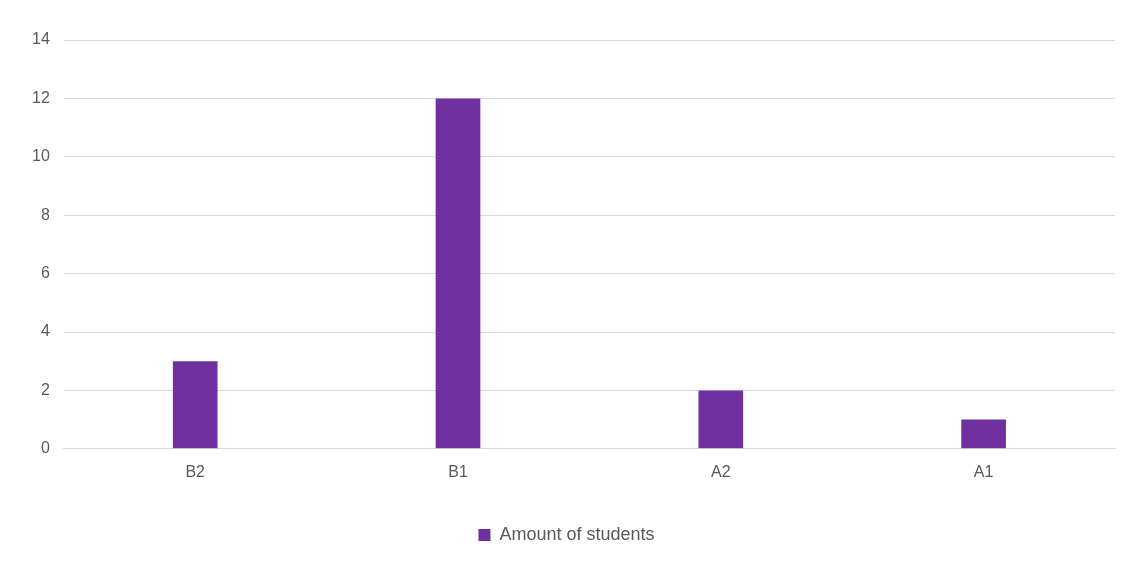 This screenshot has height=574, width=1129. What do you see at coordinates (577, 533) in the screenshot?
I see `legend-label: Amount of students` at bounding box center [577, 533].